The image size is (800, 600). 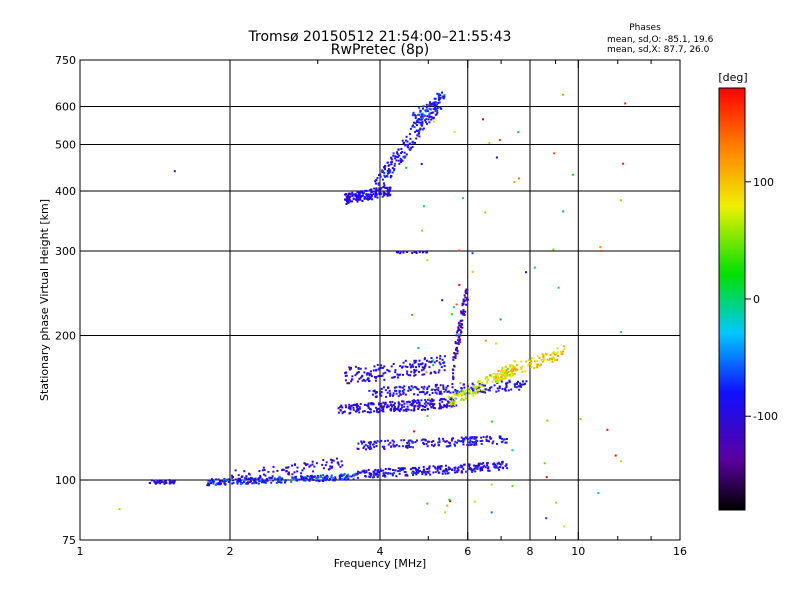 I want to click on phase-stats-x: mean, sd,X: 87.7, 26.0, so click(x=658, y=50).